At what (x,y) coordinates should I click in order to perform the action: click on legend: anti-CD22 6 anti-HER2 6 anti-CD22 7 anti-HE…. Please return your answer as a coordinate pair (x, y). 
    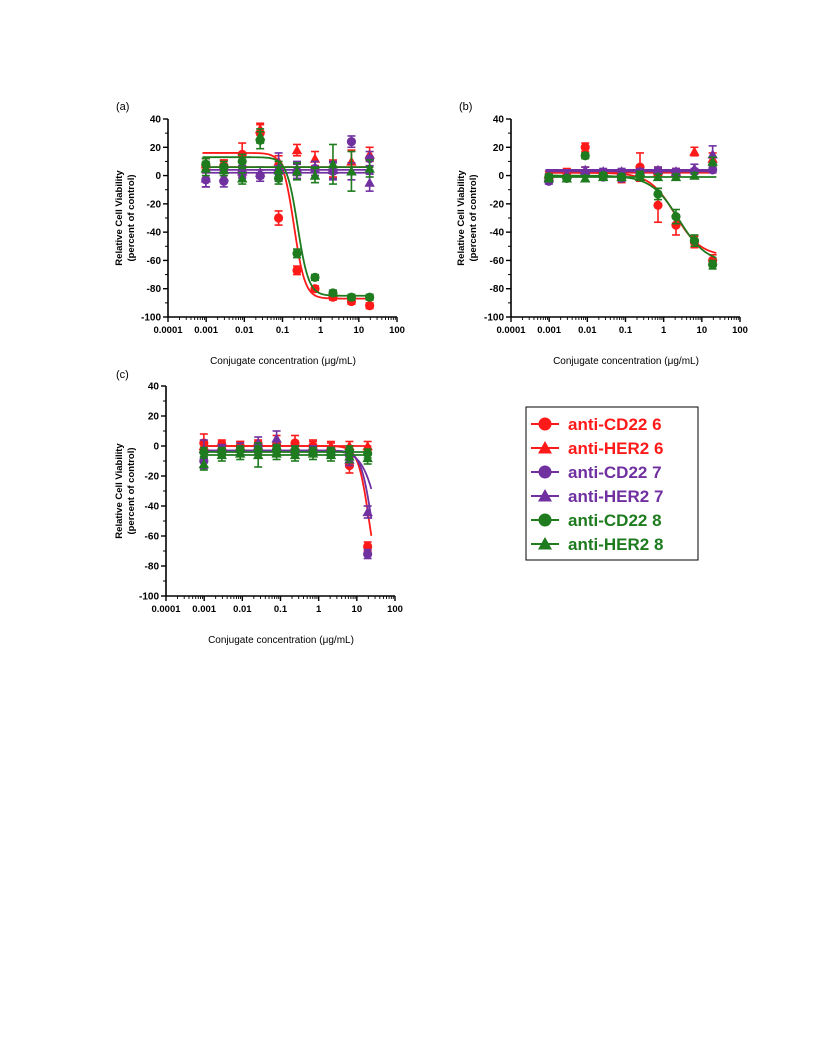
    Looking at the image, I should click on (612, 483).